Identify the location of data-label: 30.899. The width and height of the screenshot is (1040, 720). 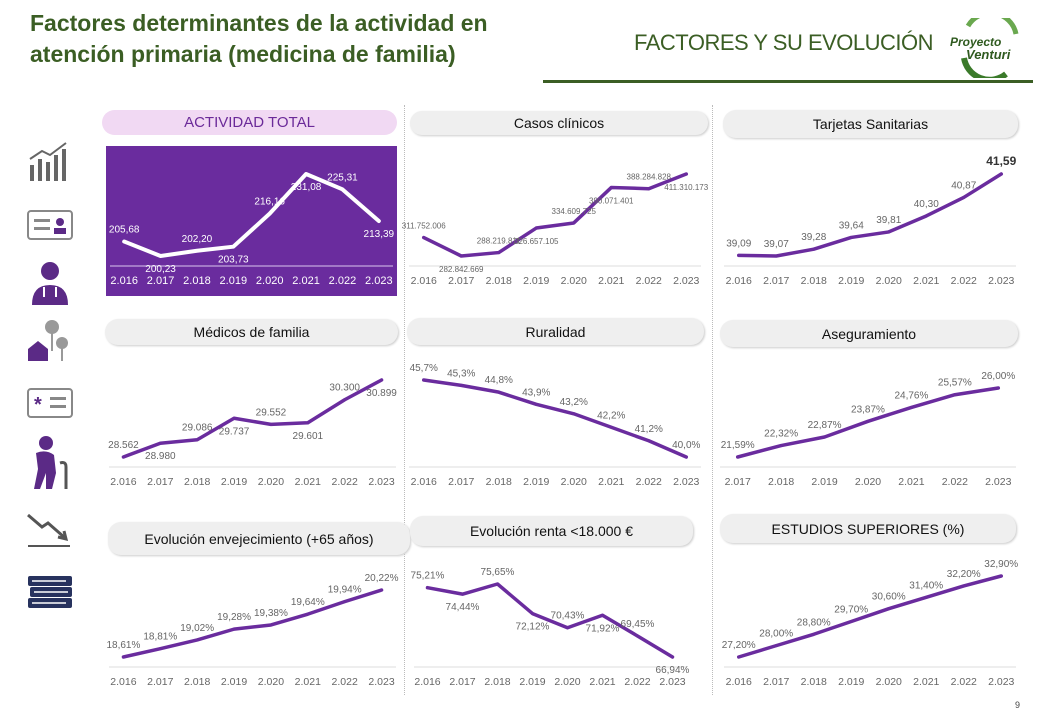
(381, 393).